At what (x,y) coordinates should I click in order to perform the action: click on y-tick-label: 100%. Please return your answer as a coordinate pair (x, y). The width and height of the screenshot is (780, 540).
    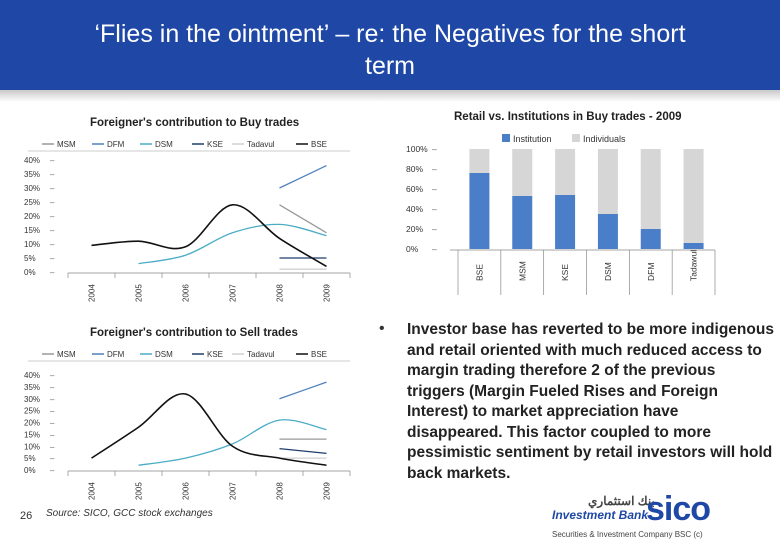
    Looking at the image, I should click on (417, 149).